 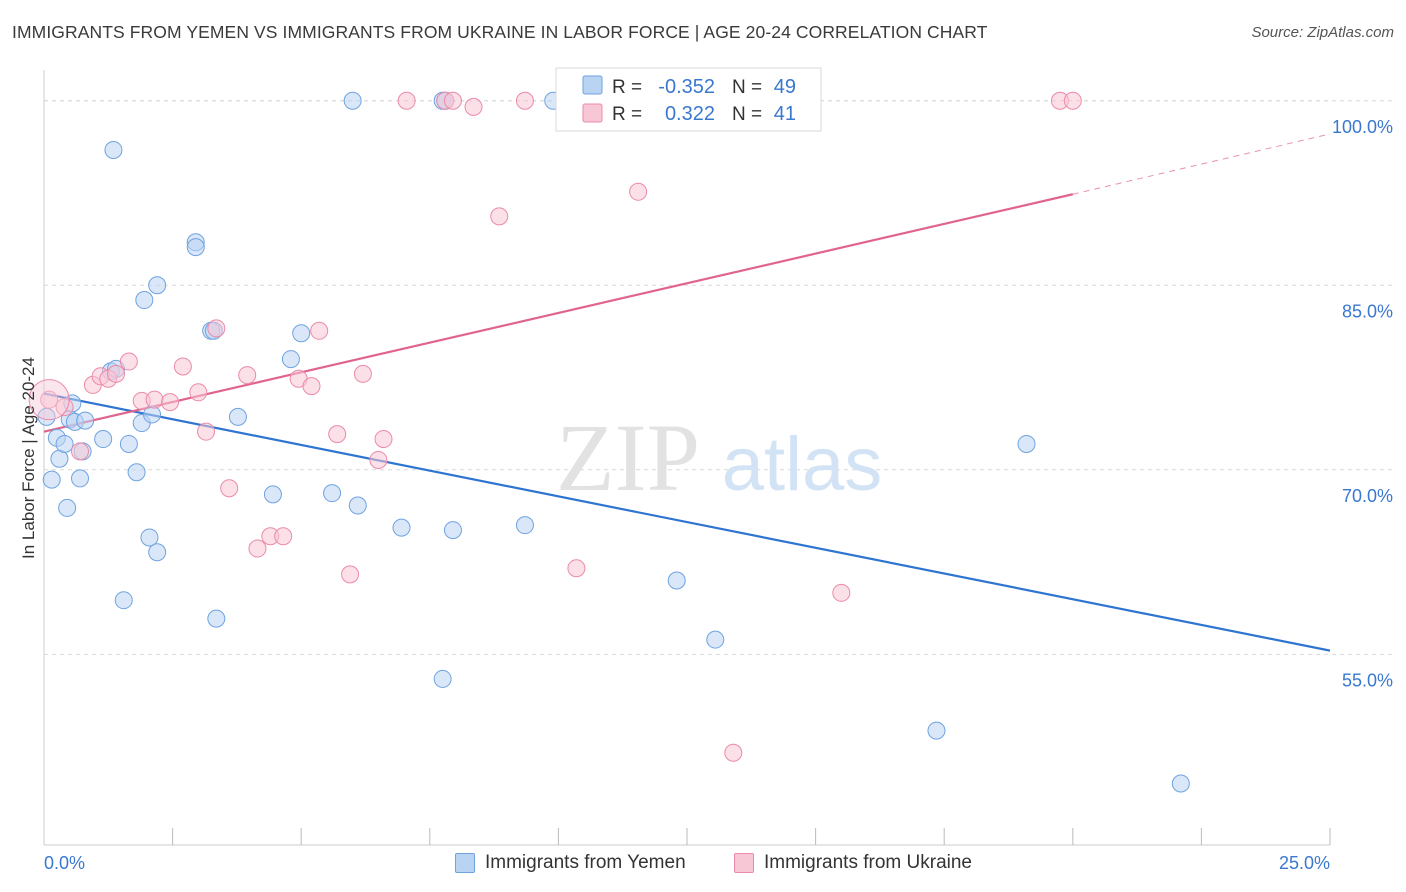 I want to click on legend-item-ukraine: Immigrants from Ukraine, so click(x=853, y=863).